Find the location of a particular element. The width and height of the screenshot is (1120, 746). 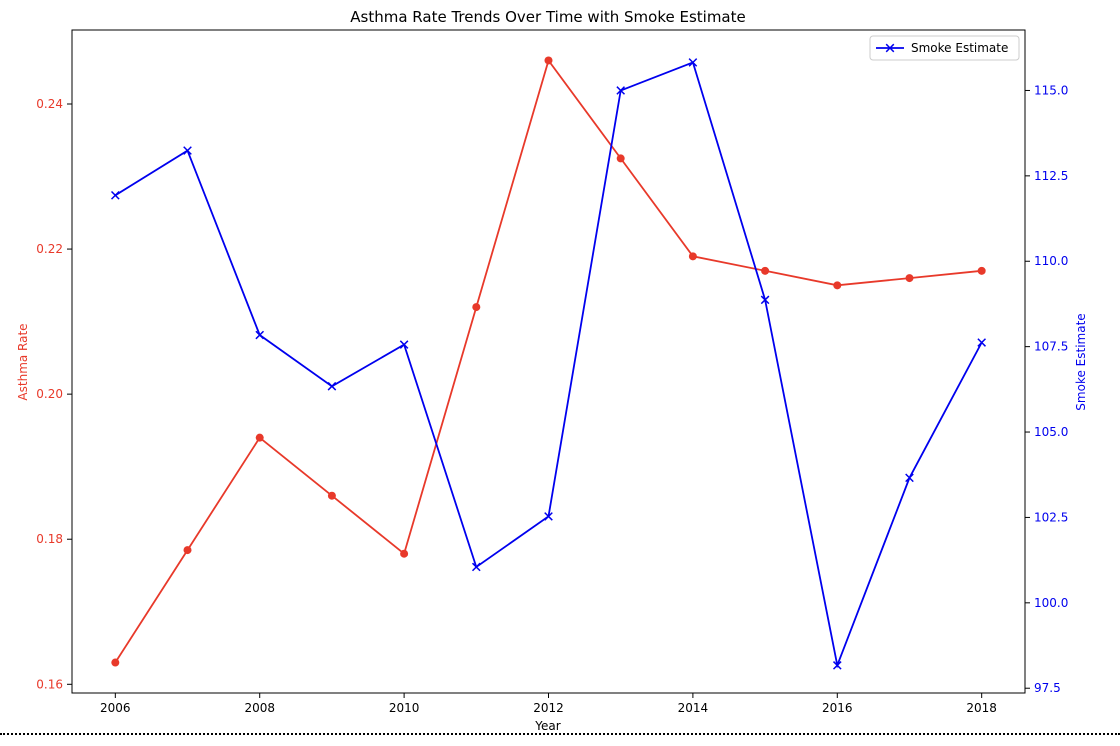

right-axis-label: Smoke Estimate is located at coordinates (1081, 361).